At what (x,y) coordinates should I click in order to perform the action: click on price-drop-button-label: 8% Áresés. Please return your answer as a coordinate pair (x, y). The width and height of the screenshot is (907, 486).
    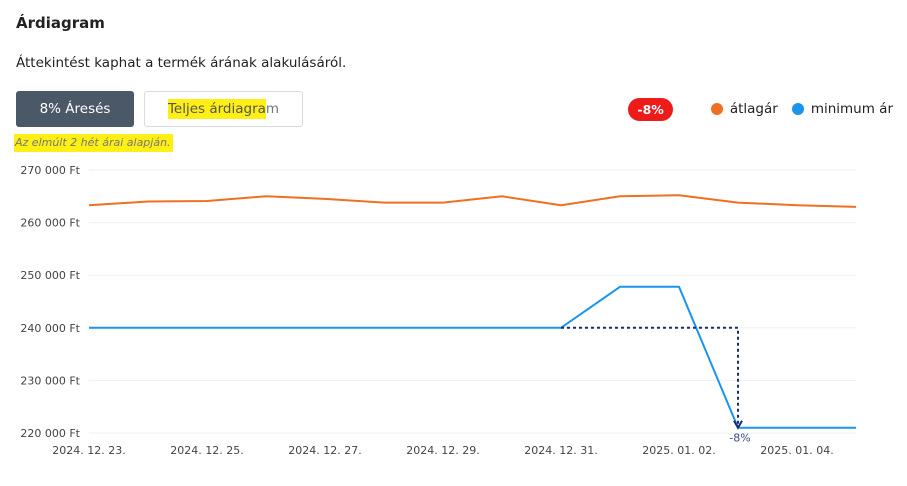
    Looking at the image, I should click on (75, 109).